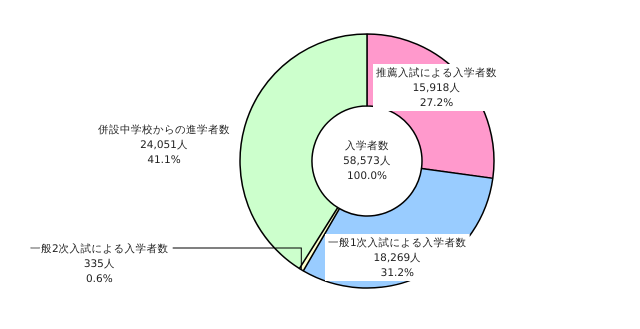 The height and width of the screenshot is (329, 640). Describe the element at coordinates (397, 242) in the screenshot. I see `slice-label: 一般1次入試による入学者数` at that location.